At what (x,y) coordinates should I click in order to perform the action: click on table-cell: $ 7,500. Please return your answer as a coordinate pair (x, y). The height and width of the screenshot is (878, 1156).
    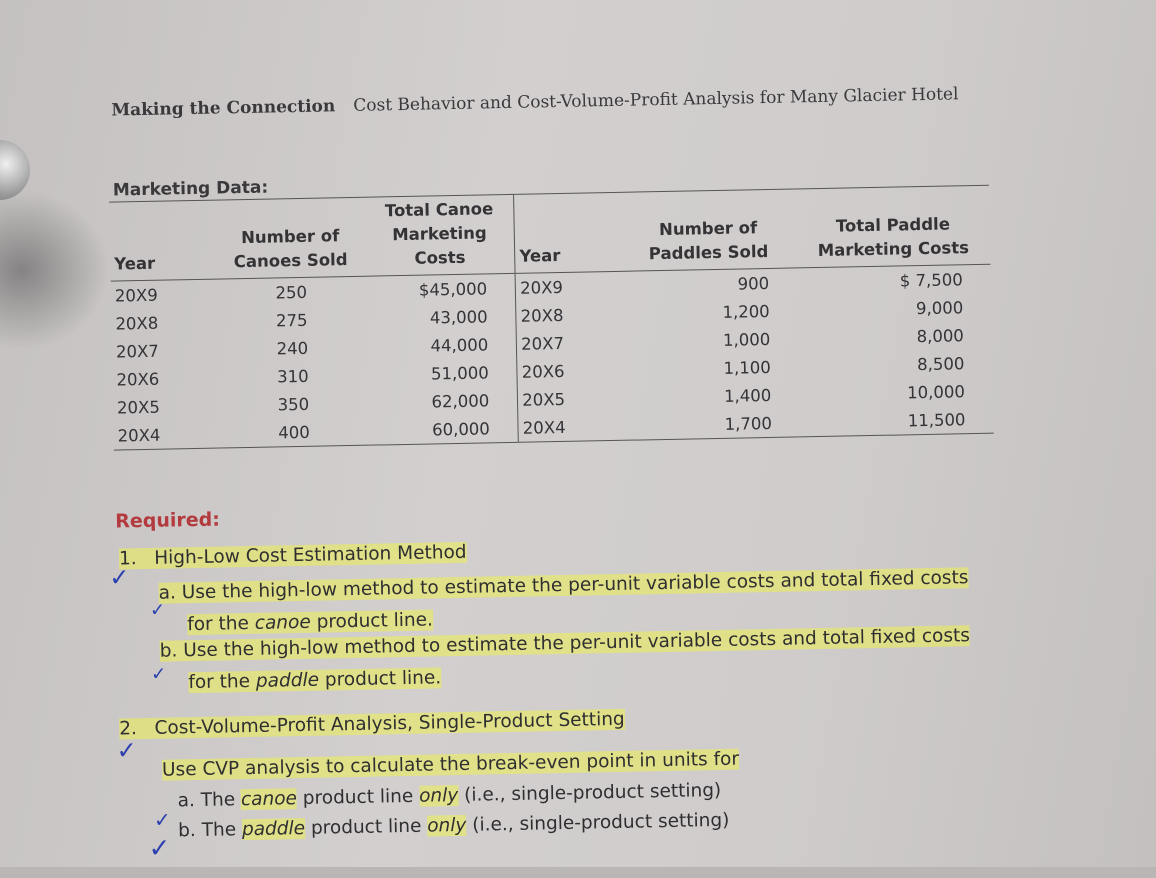
    Looking at the image, I should click on (931, 279).